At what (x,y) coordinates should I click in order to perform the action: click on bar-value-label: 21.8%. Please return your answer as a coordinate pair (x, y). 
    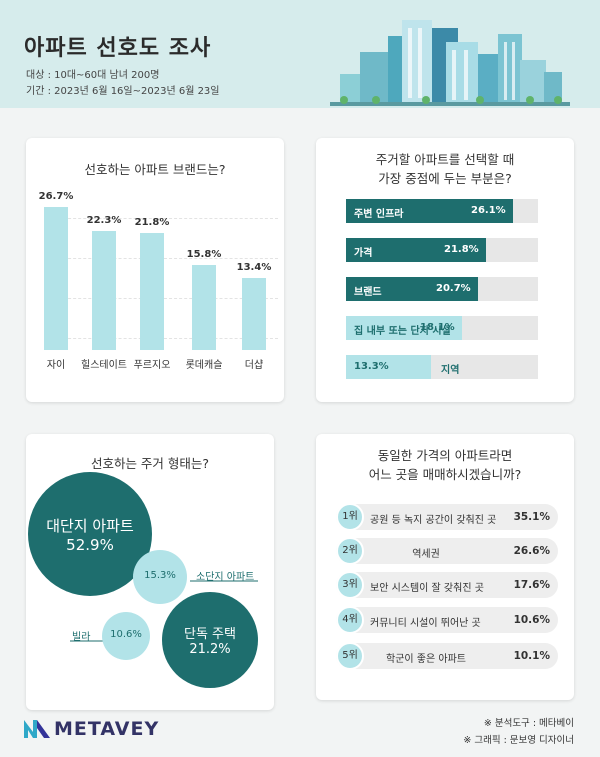
    Looking at the image, I should click on (152, 223).